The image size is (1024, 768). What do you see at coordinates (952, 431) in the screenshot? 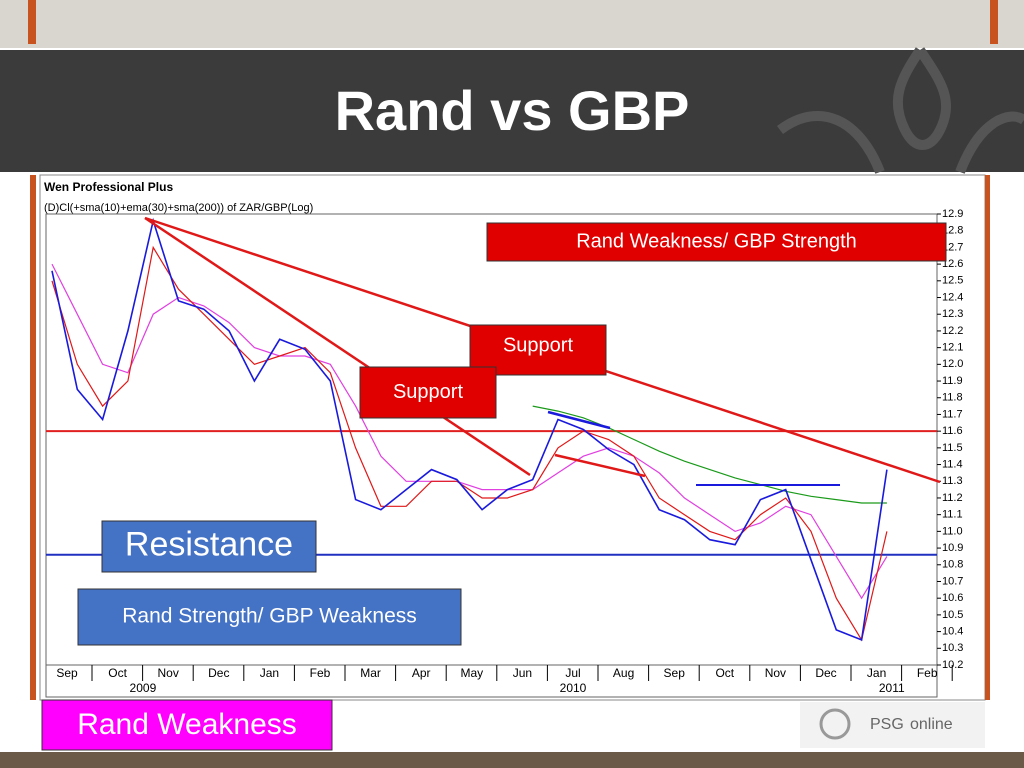
I see `y-tick-label: 11.6` at bounding box center [952, 431].